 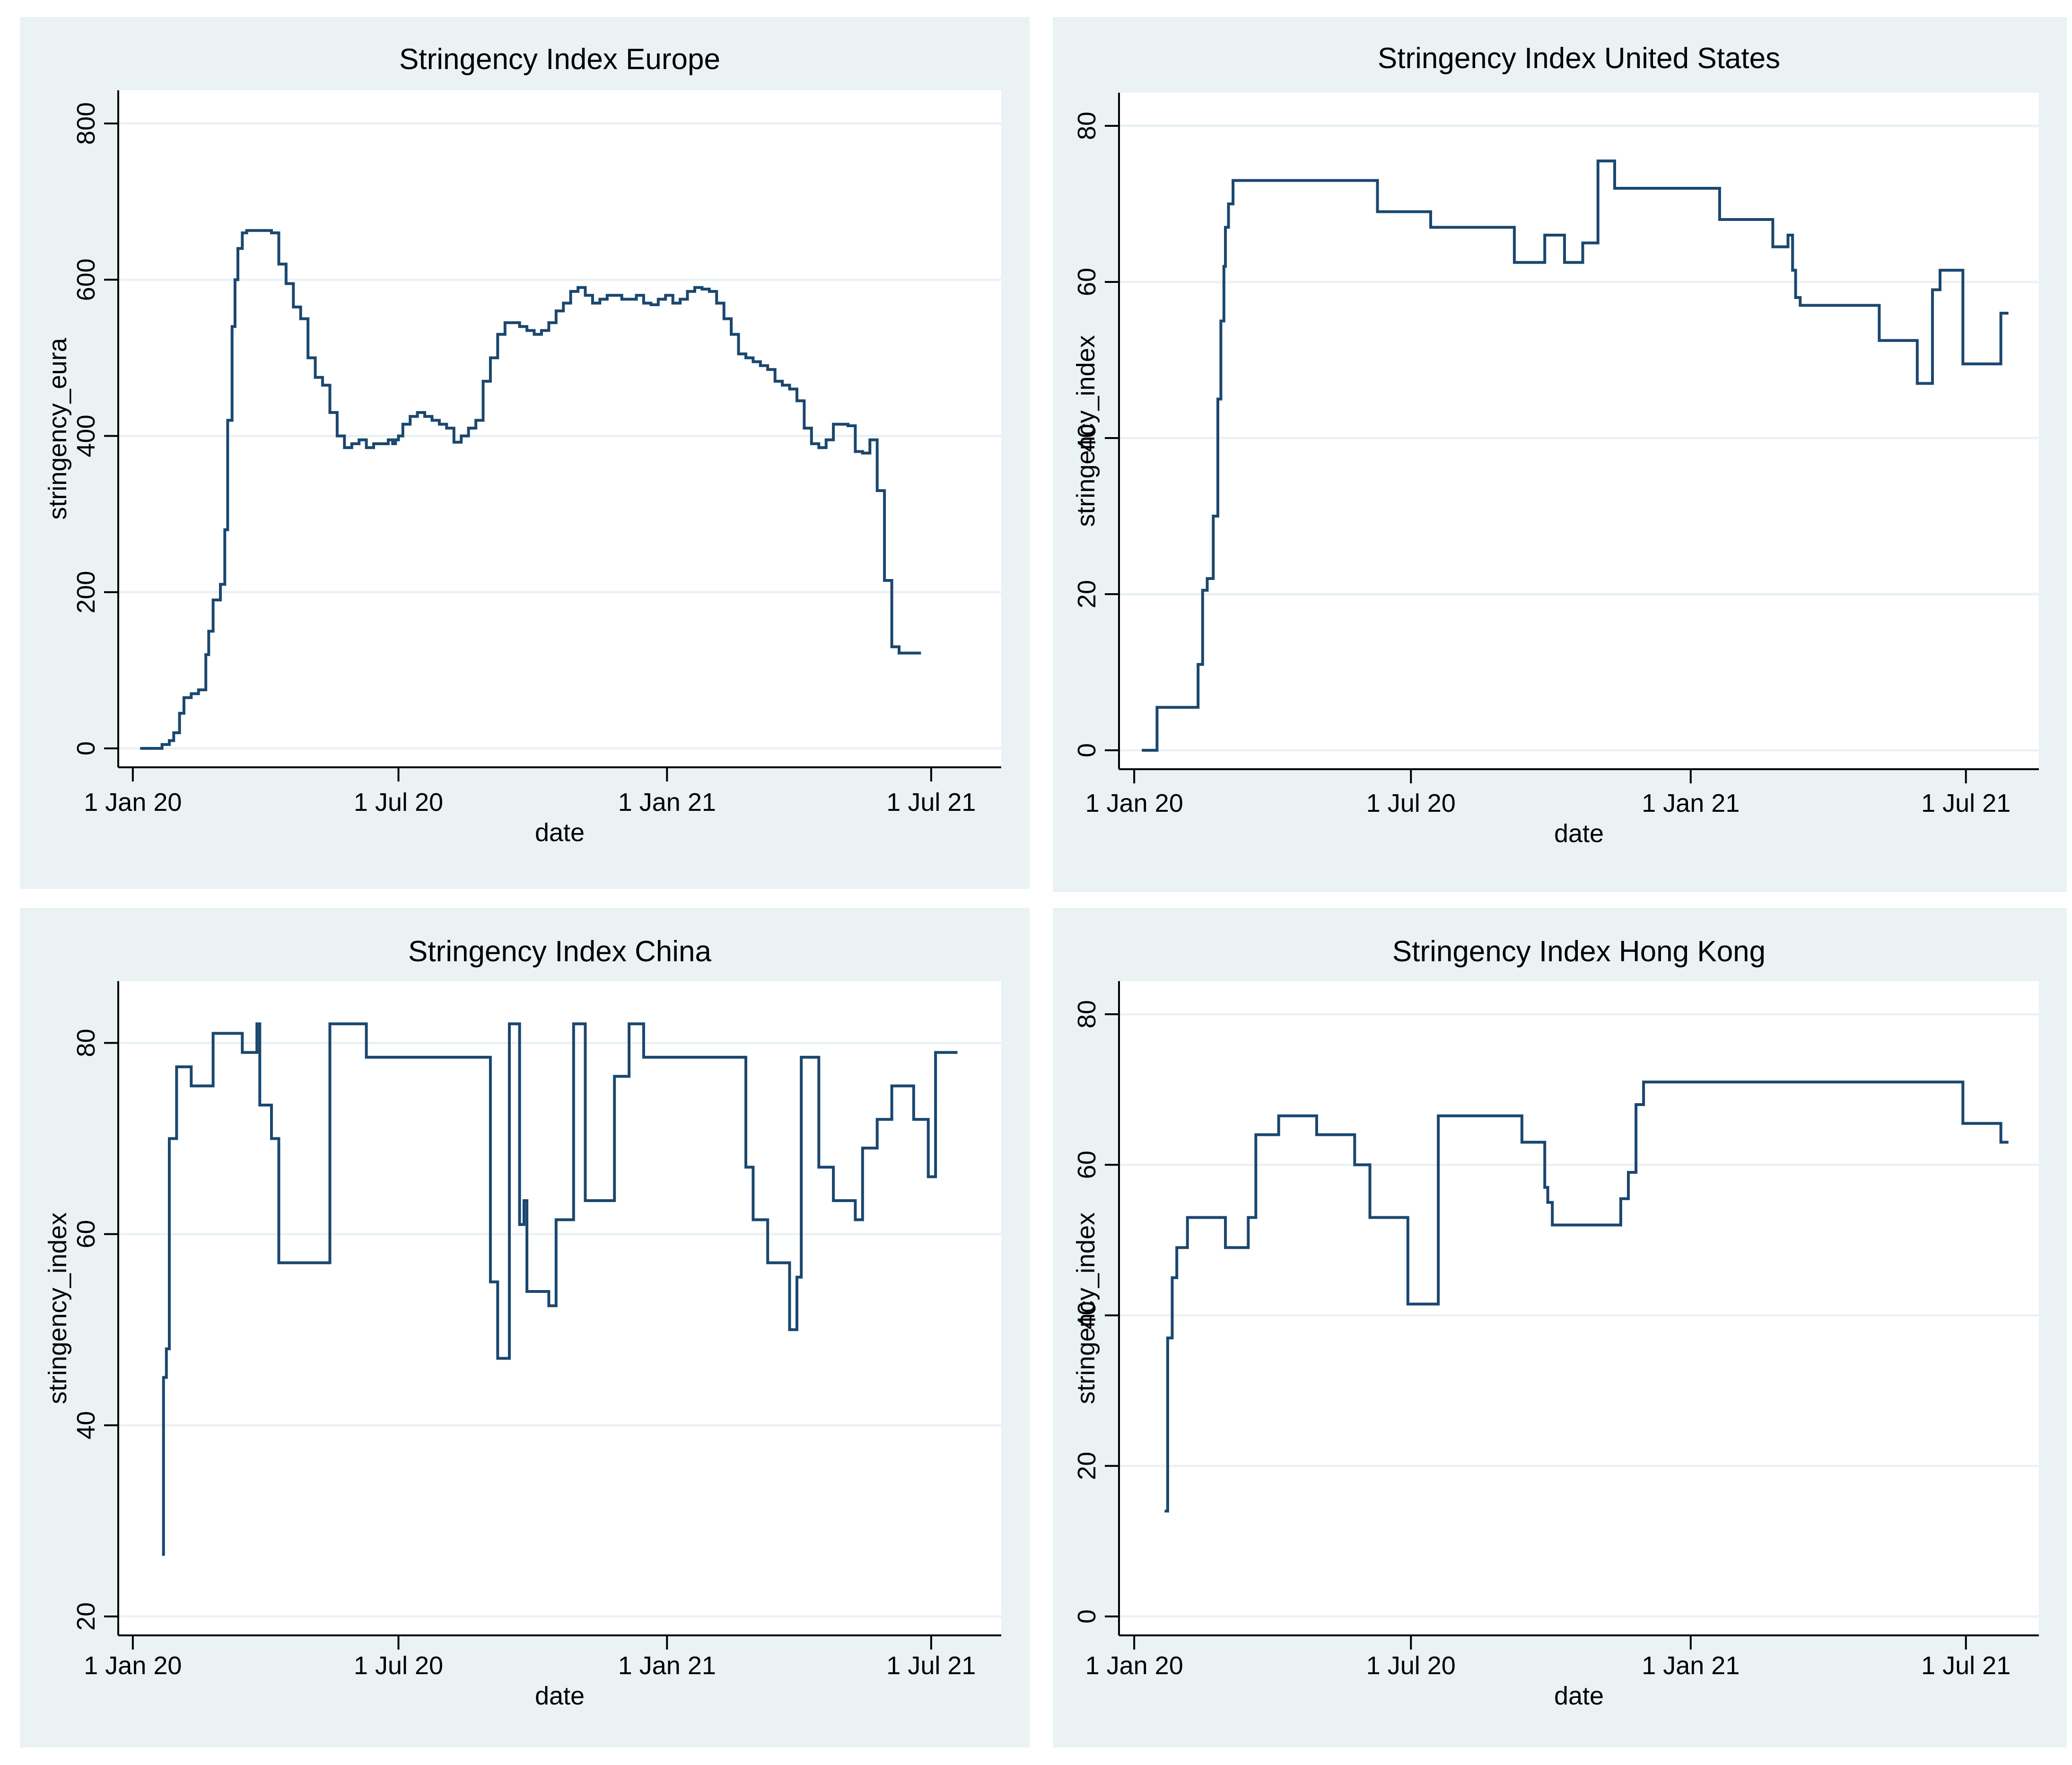 I want to click on y-tick-label: 800, so click(x=86, y=123).